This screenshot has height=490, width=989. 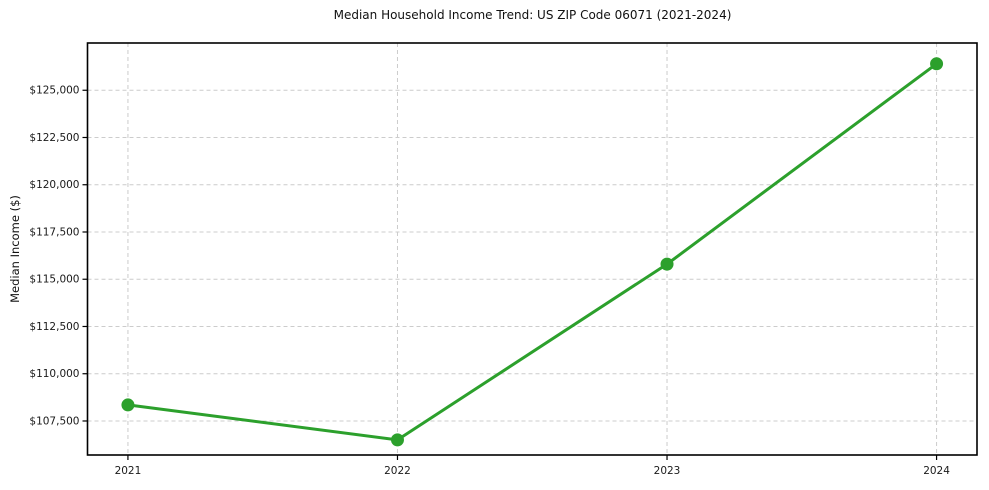 What do you see at coordinates (667, 471) in the screenshot?
I see `x-tick-label: 2023` at bounding box center [667, 471].